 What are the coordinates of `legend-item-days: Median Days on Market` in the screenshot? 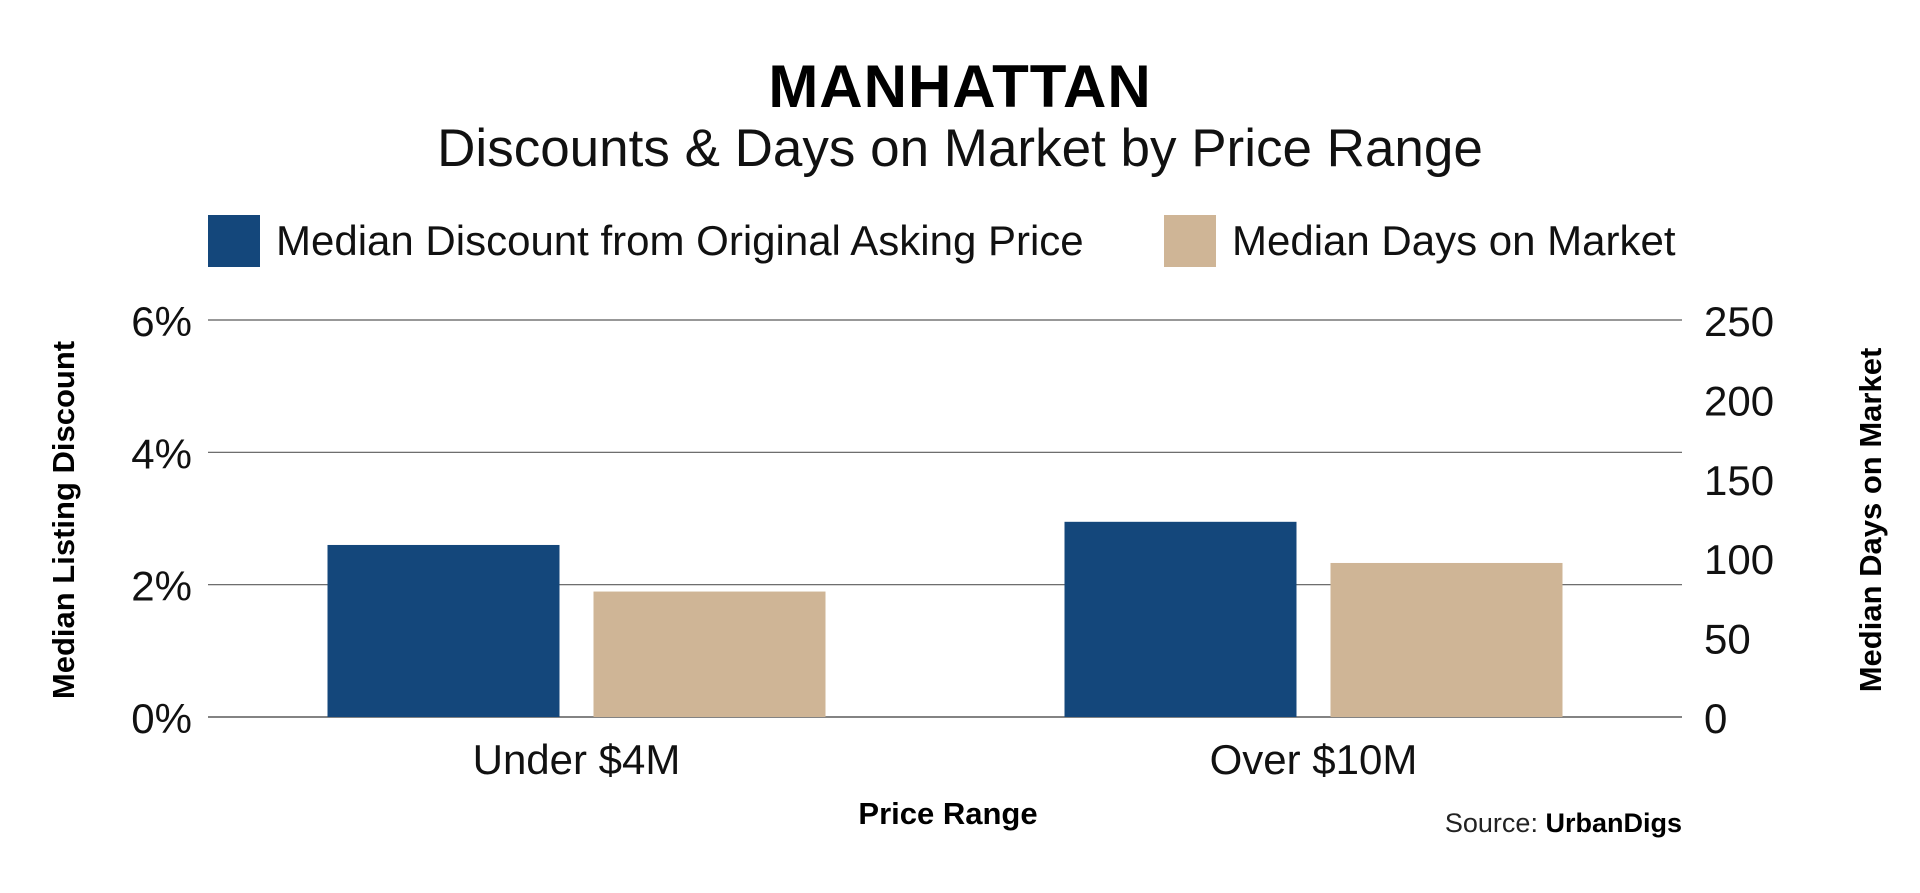 It's located at (1420, 241).